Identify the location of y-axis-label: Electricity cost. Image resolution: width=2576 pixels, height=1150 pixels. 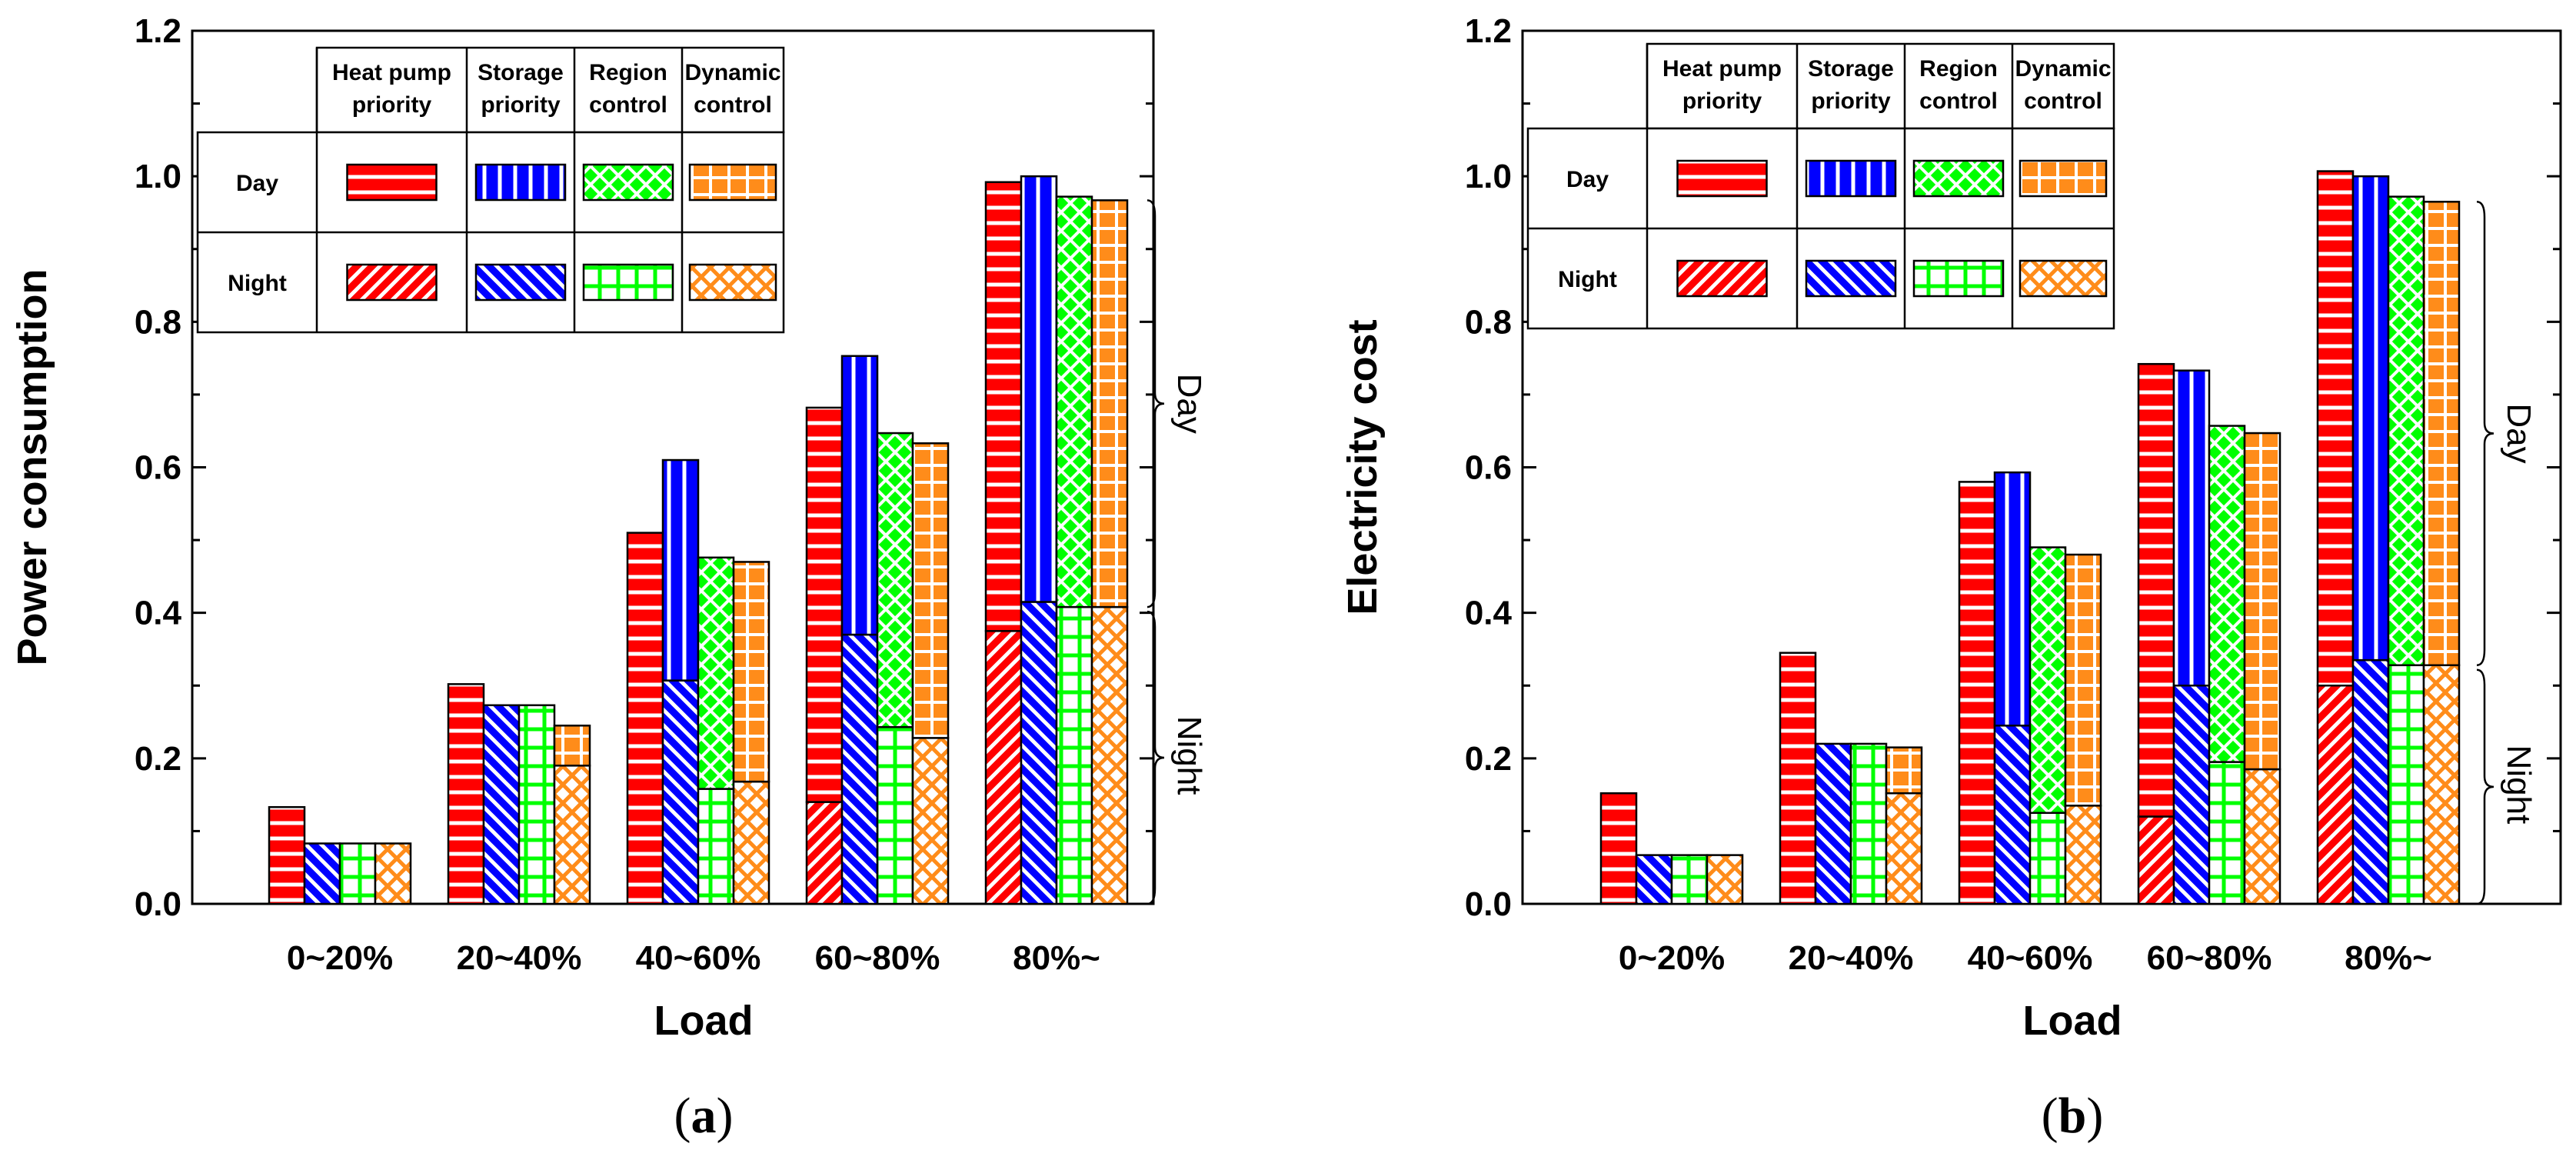
(1363, 467).